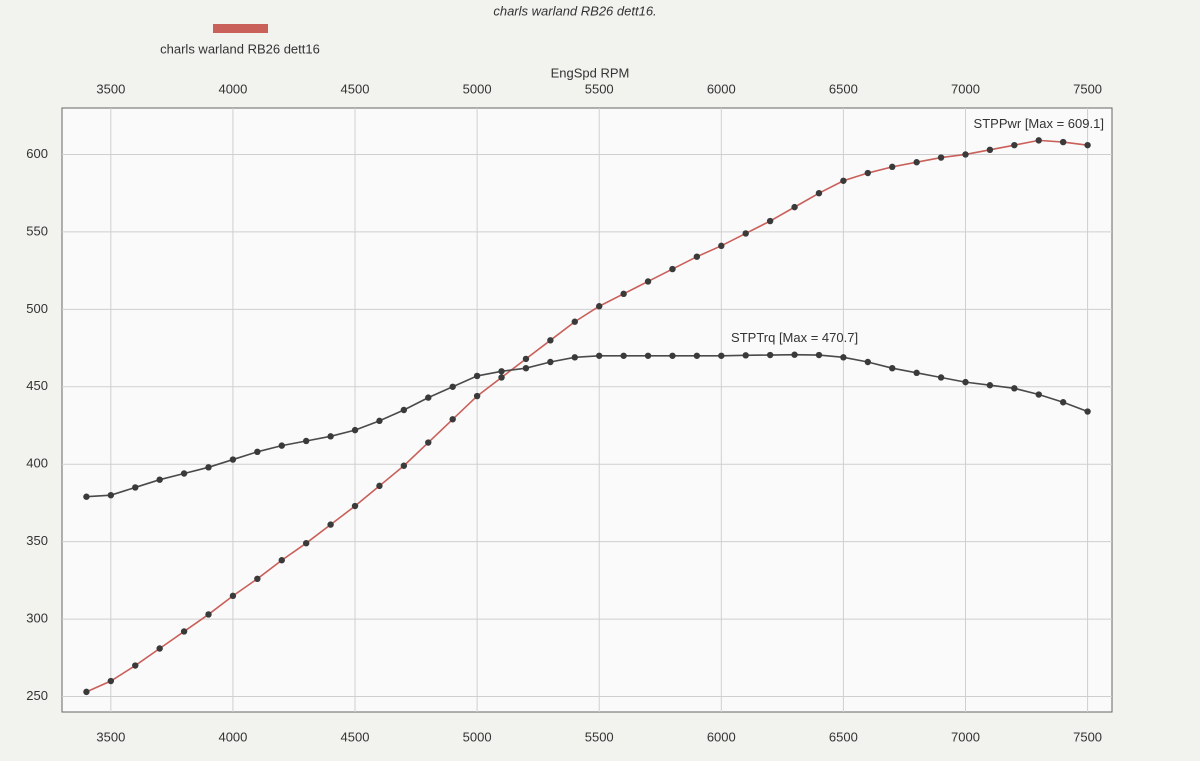 The width and height of the screenshot is (1200, 761). I want to click on y-tick-label: 600, so click(37, 153).